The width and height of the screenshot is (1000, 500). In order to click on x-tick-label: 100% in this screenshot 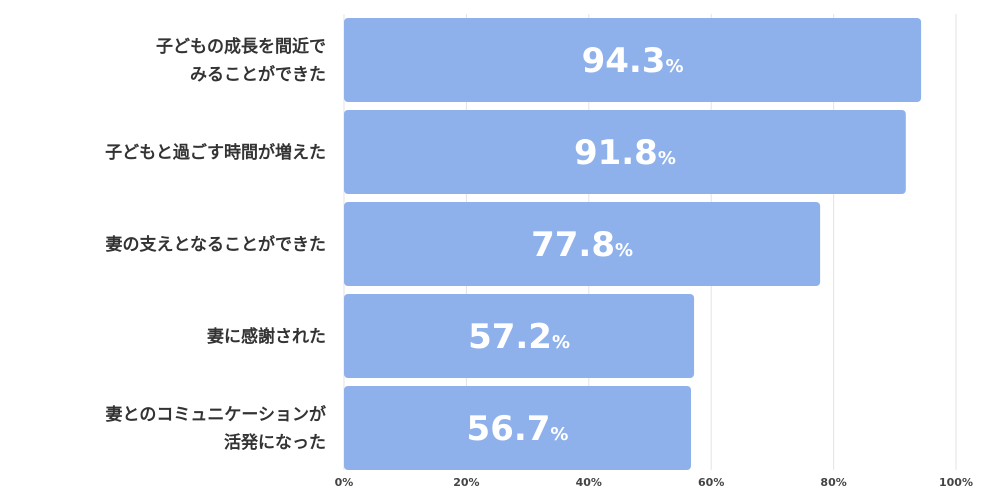, I will do `click(956, 482)`.